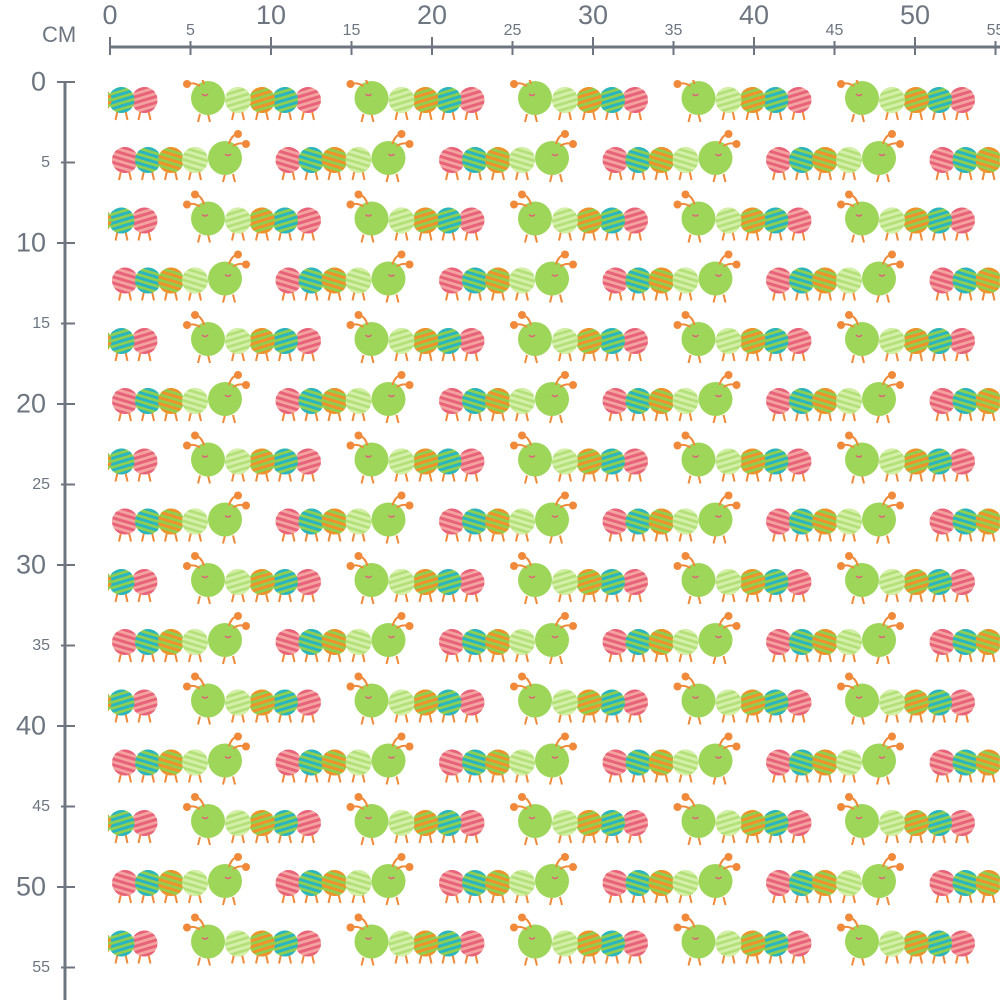 Image resolution: width=1000 pixels, height=1000 pixels. Describe the element at coordinates (30, 403) in the screenshot. I see `ruler-label: 20` at that location.